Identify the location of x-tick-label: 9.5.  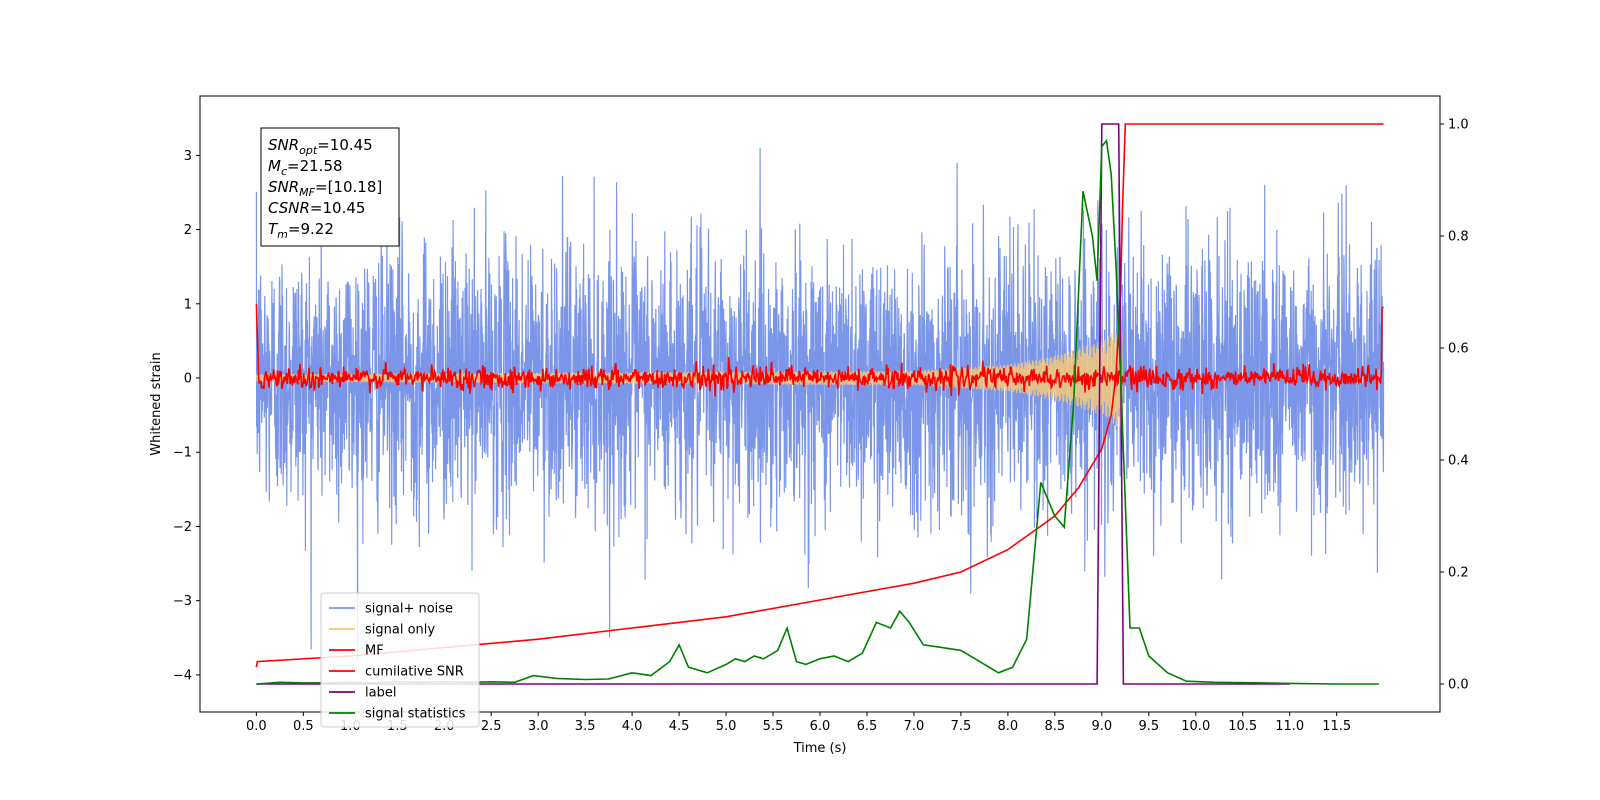
(1148, 726).